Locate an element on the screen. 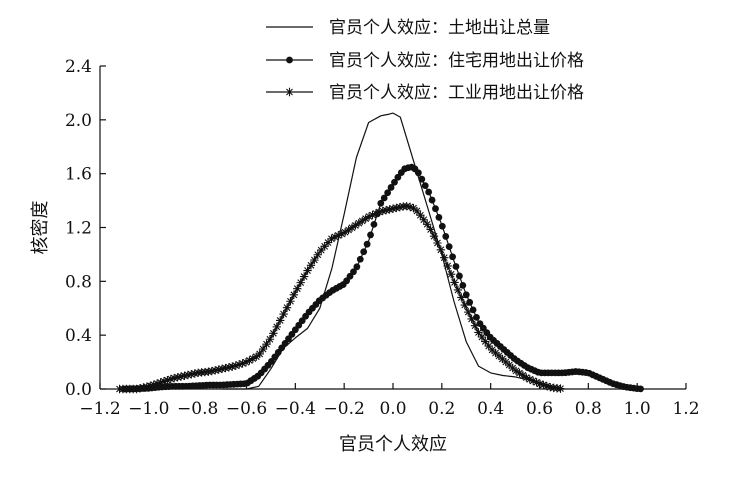  x-tick-label: −0.2 is located at coordinates (344, 409).